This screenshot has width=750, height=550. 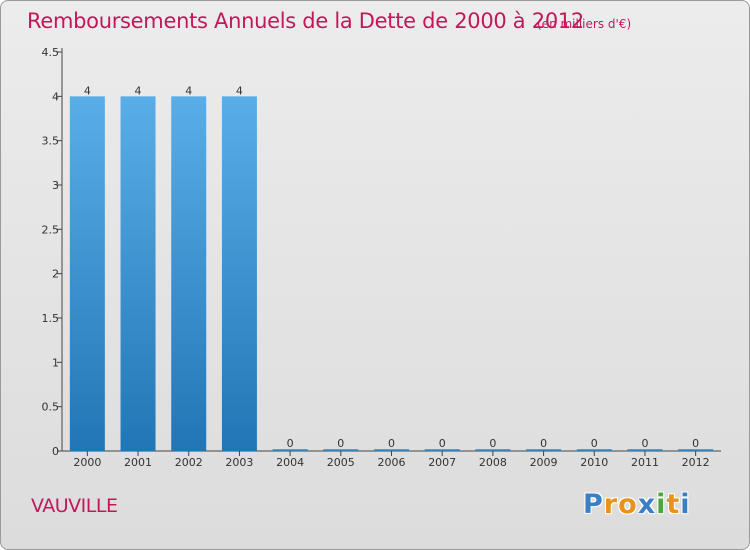 I want to click on y-tick-label: 3, so click(x=55, y=185).